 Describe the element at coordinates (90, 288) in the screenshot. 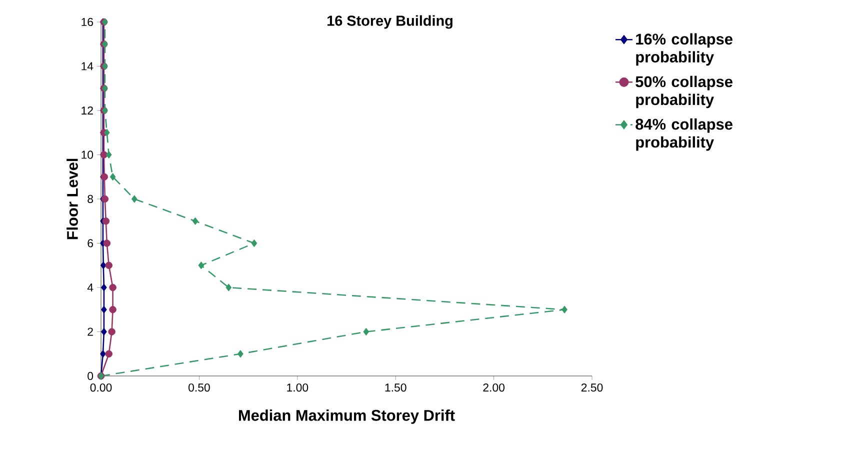

I see `y-tick-label: 4` at that location.